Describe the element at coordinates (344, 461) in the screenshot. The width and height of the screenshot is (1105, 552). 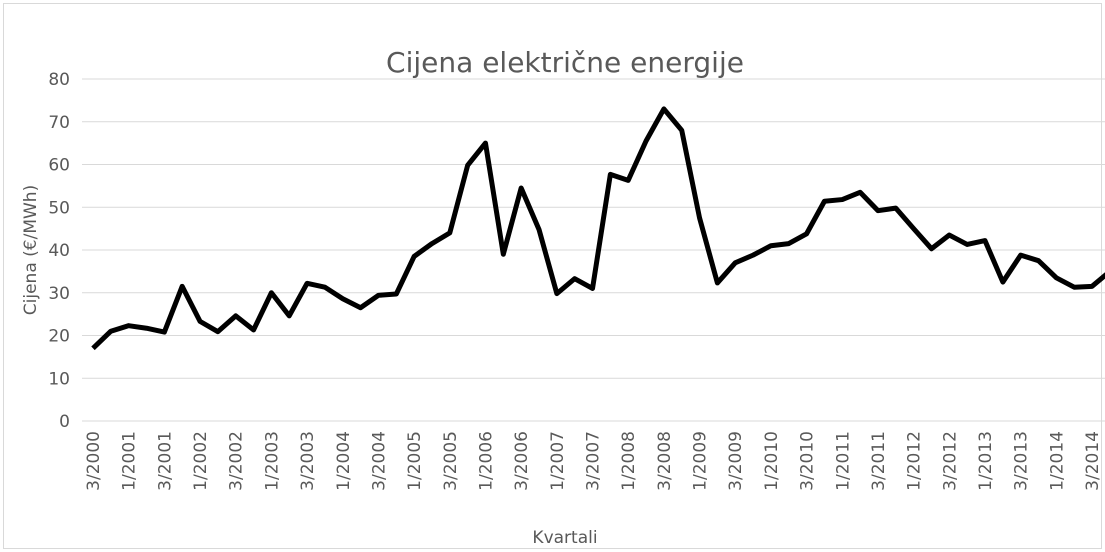
I see `x-tick-label: 1/2004` at that location.